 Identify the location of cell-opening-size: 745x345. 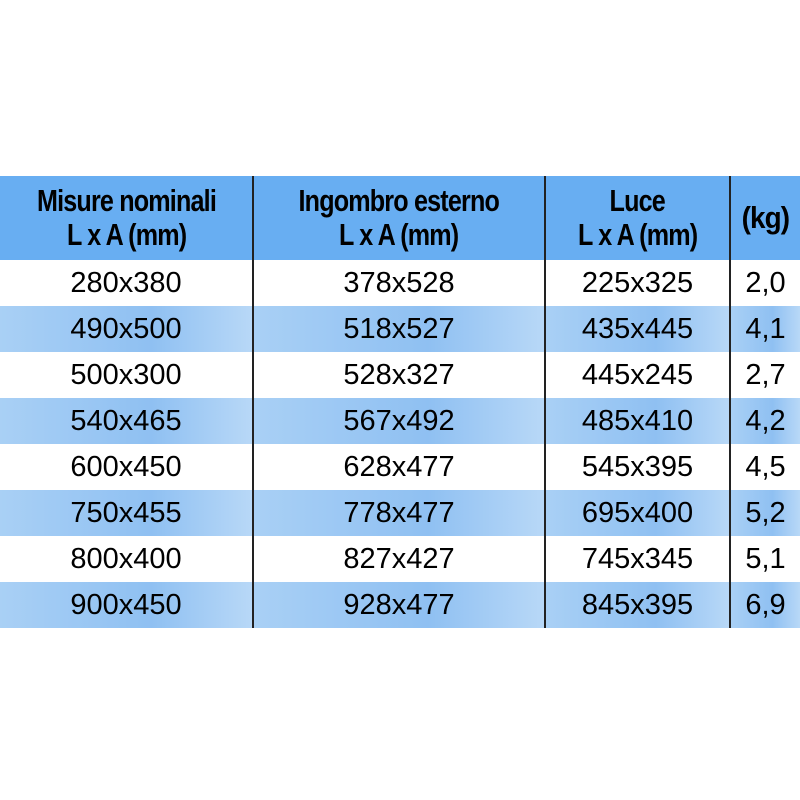
(637, 559).